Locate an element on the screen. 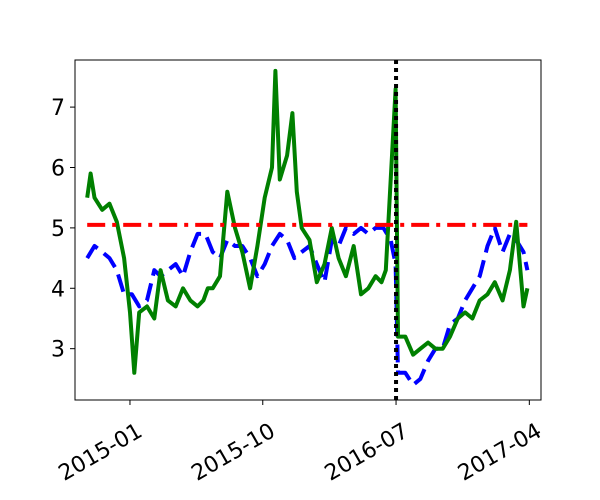 This screenshot has width=600, height=500. y-axis: 3 4 5 6 7 is located at coordinates (63, 229).